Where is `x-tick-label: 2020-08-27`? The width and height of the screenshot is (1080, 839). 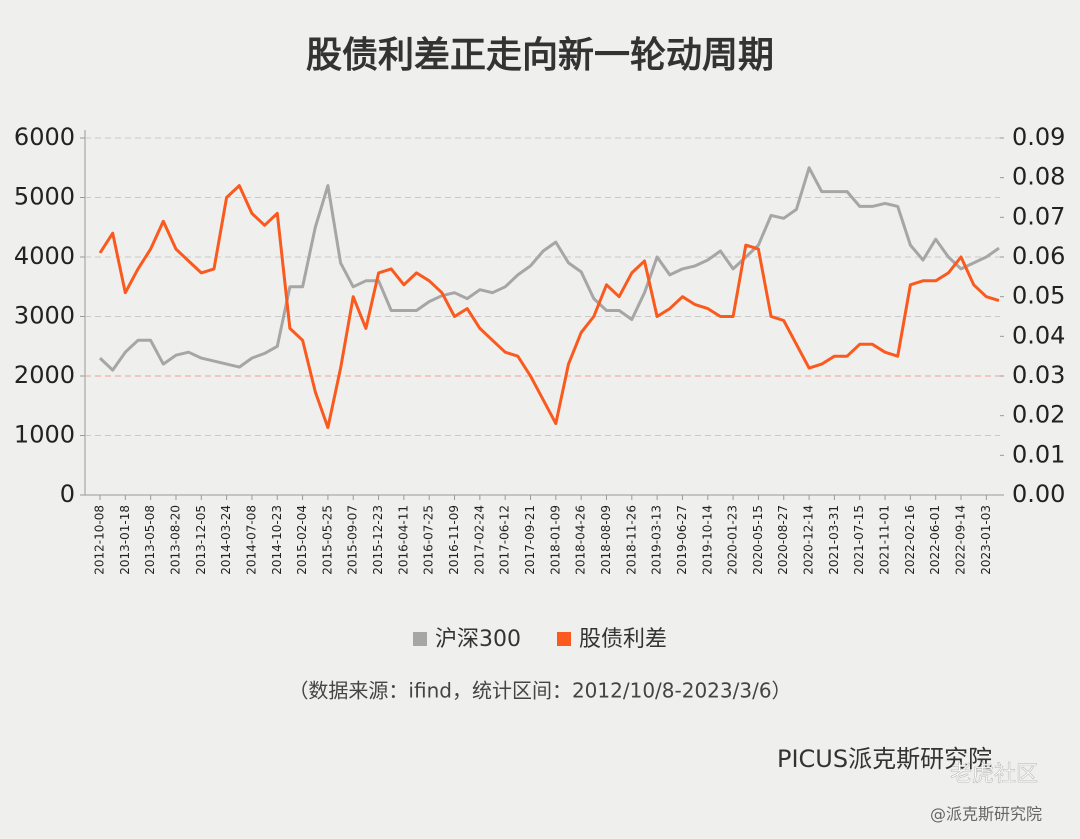
x-tick-label: 2020-08-27 is located at coordinates (783, 540).